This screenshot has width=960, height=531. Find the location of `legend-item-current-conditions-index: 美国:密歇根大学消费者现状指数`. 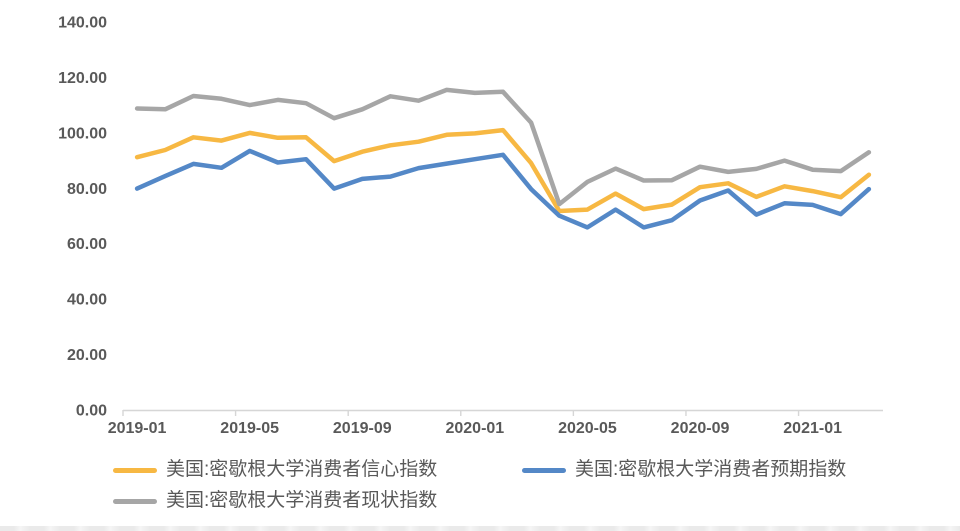

legend-item-current-conditions-index: 美国:密歇根大学消费者现状指数 is located at coordinates (275, 501).